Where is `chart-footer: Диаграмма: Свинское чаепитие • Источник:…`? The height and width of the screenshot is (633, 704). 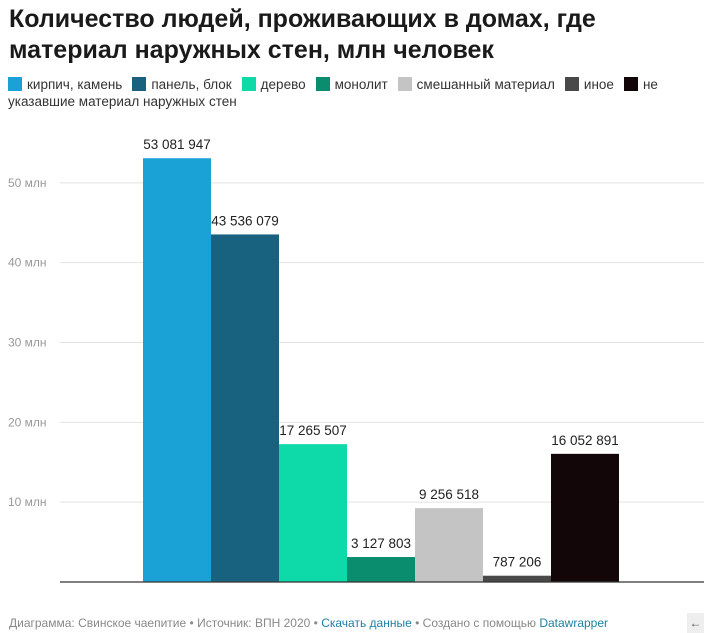
chart-footer: Диаграмма: Свинское чаепитие • Источник:… is located at coordinates (308, 623).